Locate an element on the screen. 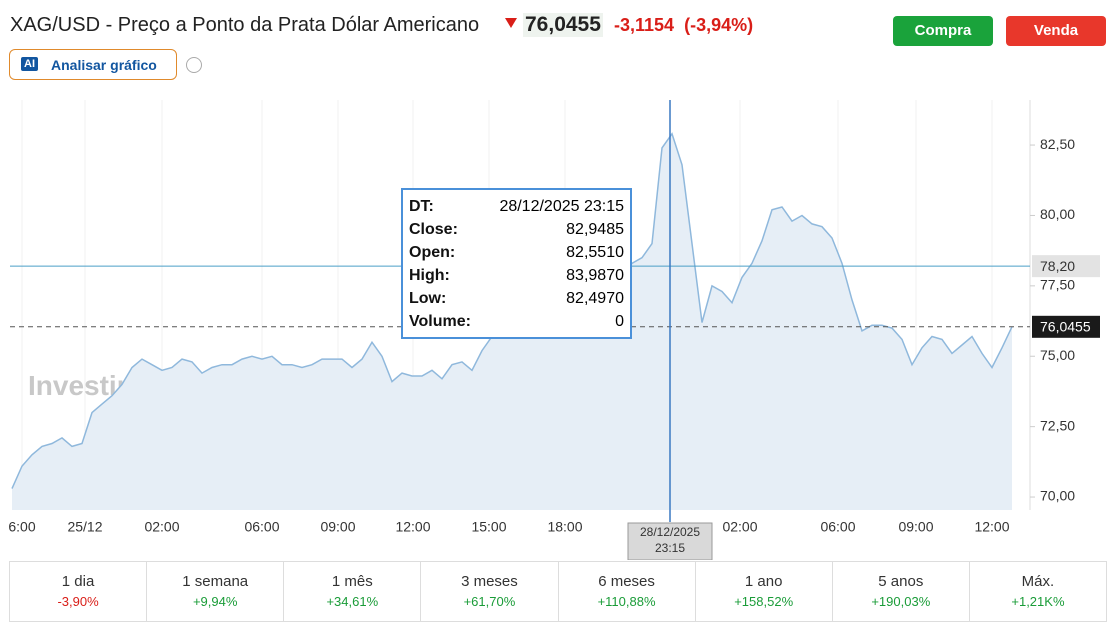  tooltip-value: 82,4970 is located at coordinates (595, 298).